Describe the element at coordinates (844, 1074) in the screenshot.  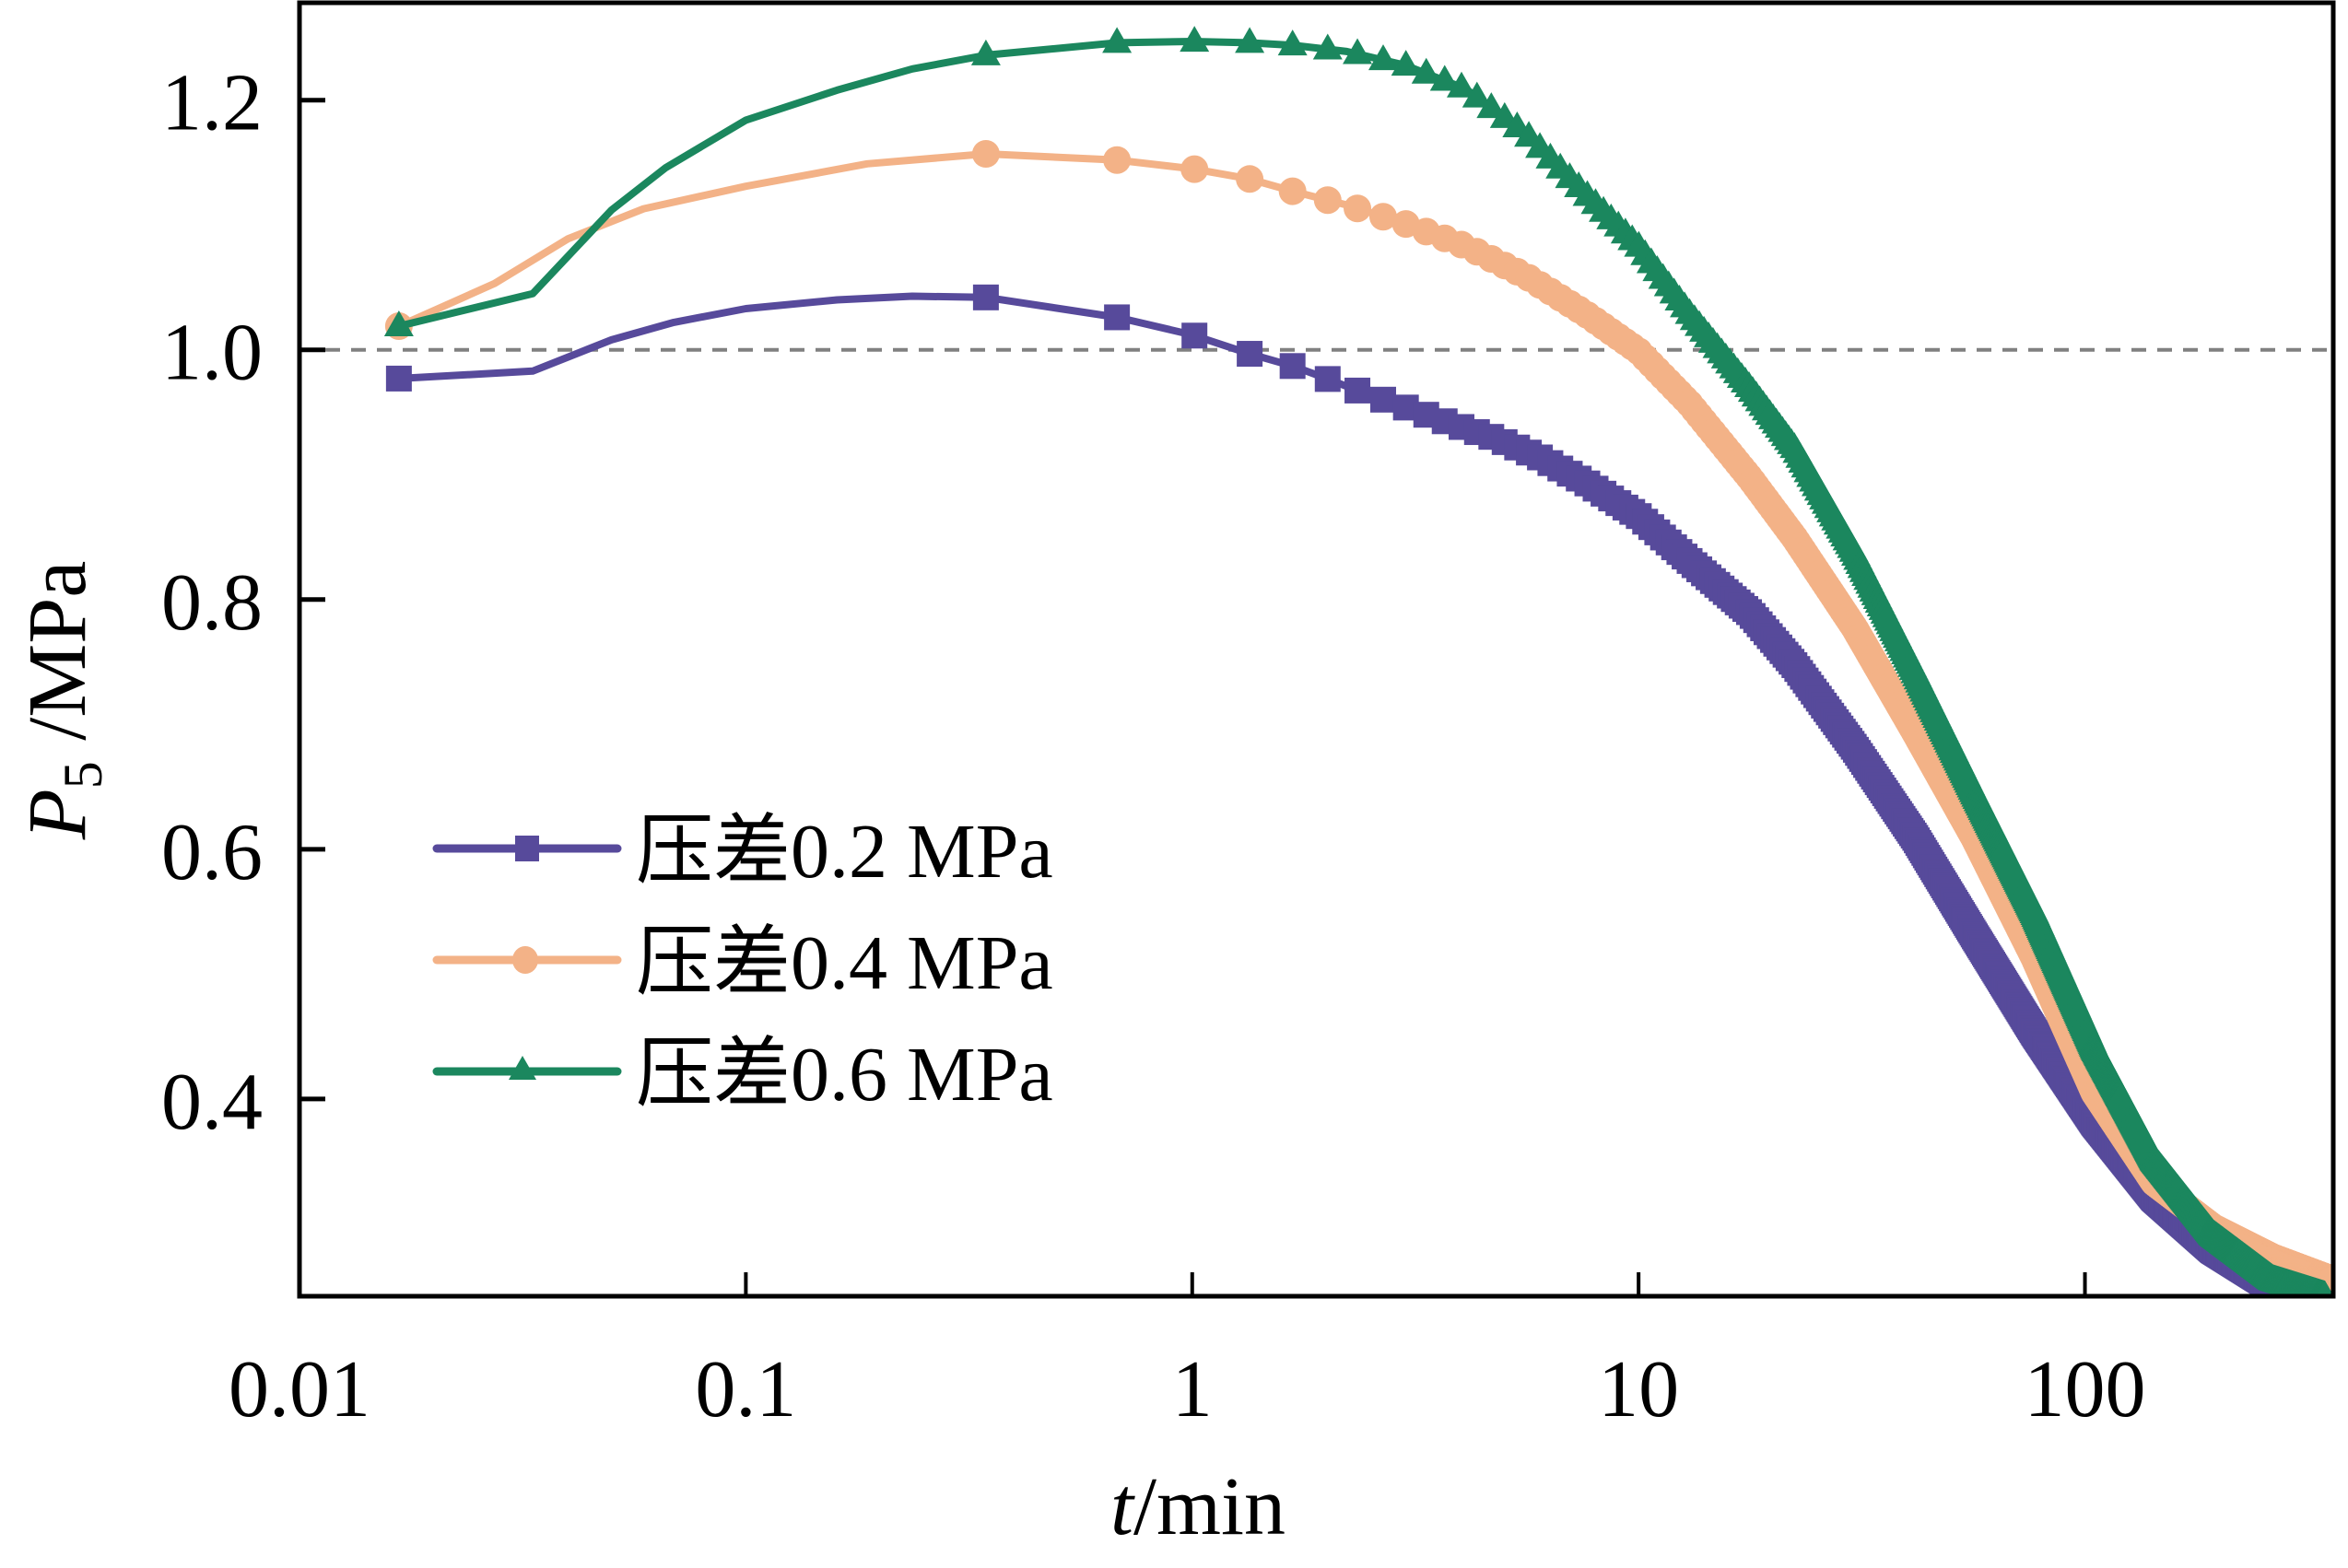
I see `legend-label-2: 压差0.6 MPa` at that location.